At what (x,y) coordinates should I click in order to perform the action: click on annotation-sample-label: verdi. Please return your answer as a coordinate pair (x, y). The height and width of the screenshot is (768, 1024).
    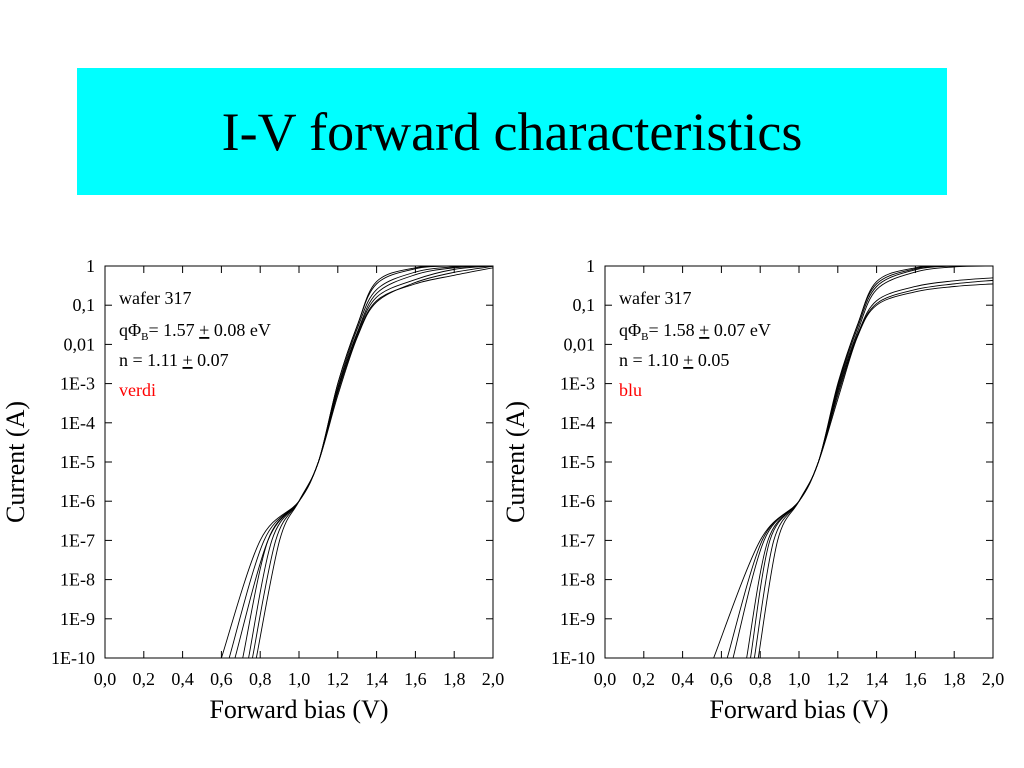
    Looking at the image, I should click on (137, 390).